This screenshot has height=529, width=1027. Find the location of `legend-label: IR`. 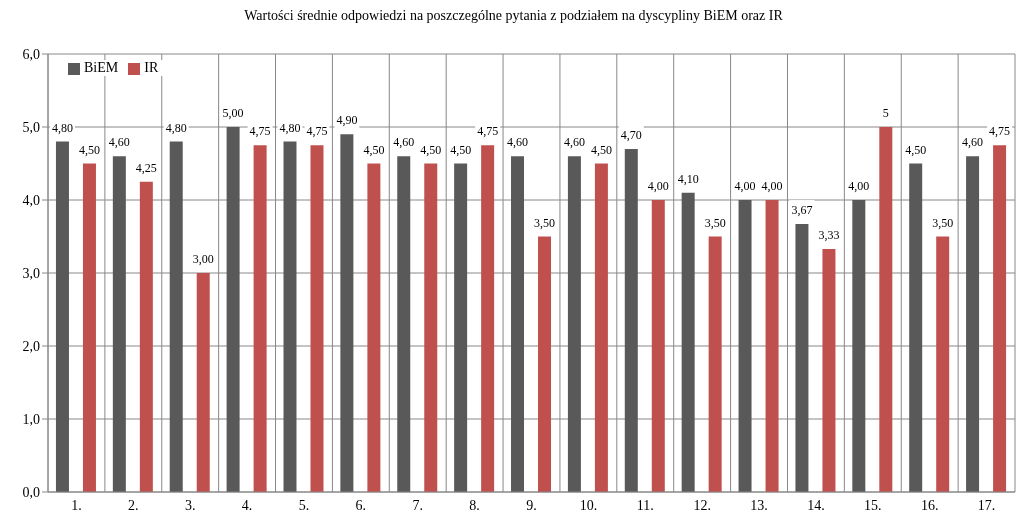

legend-label: IR is located at coordinates (151, 67).